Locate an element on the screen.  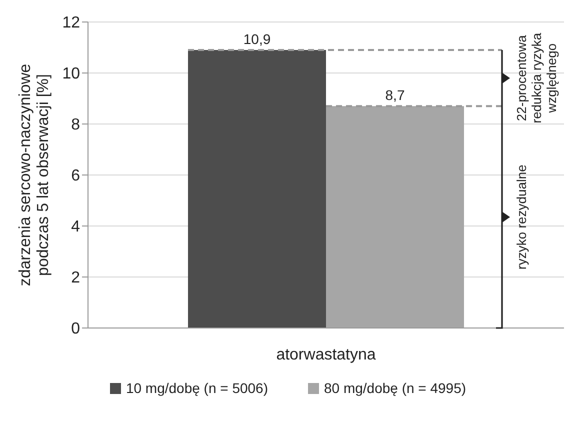
y-tick-label: 2 is located at coordinates (75, 278).